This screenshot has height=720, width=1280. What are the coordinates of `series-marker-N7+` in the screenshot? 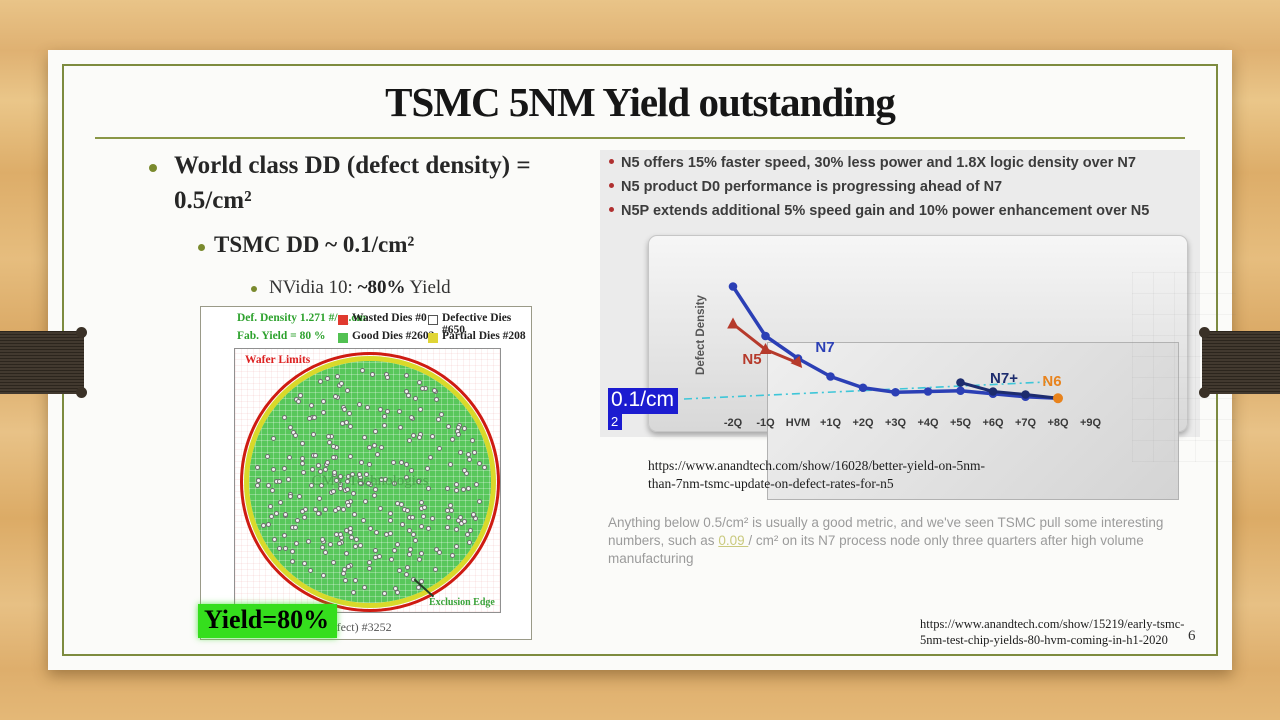 It's located at (993, 391).